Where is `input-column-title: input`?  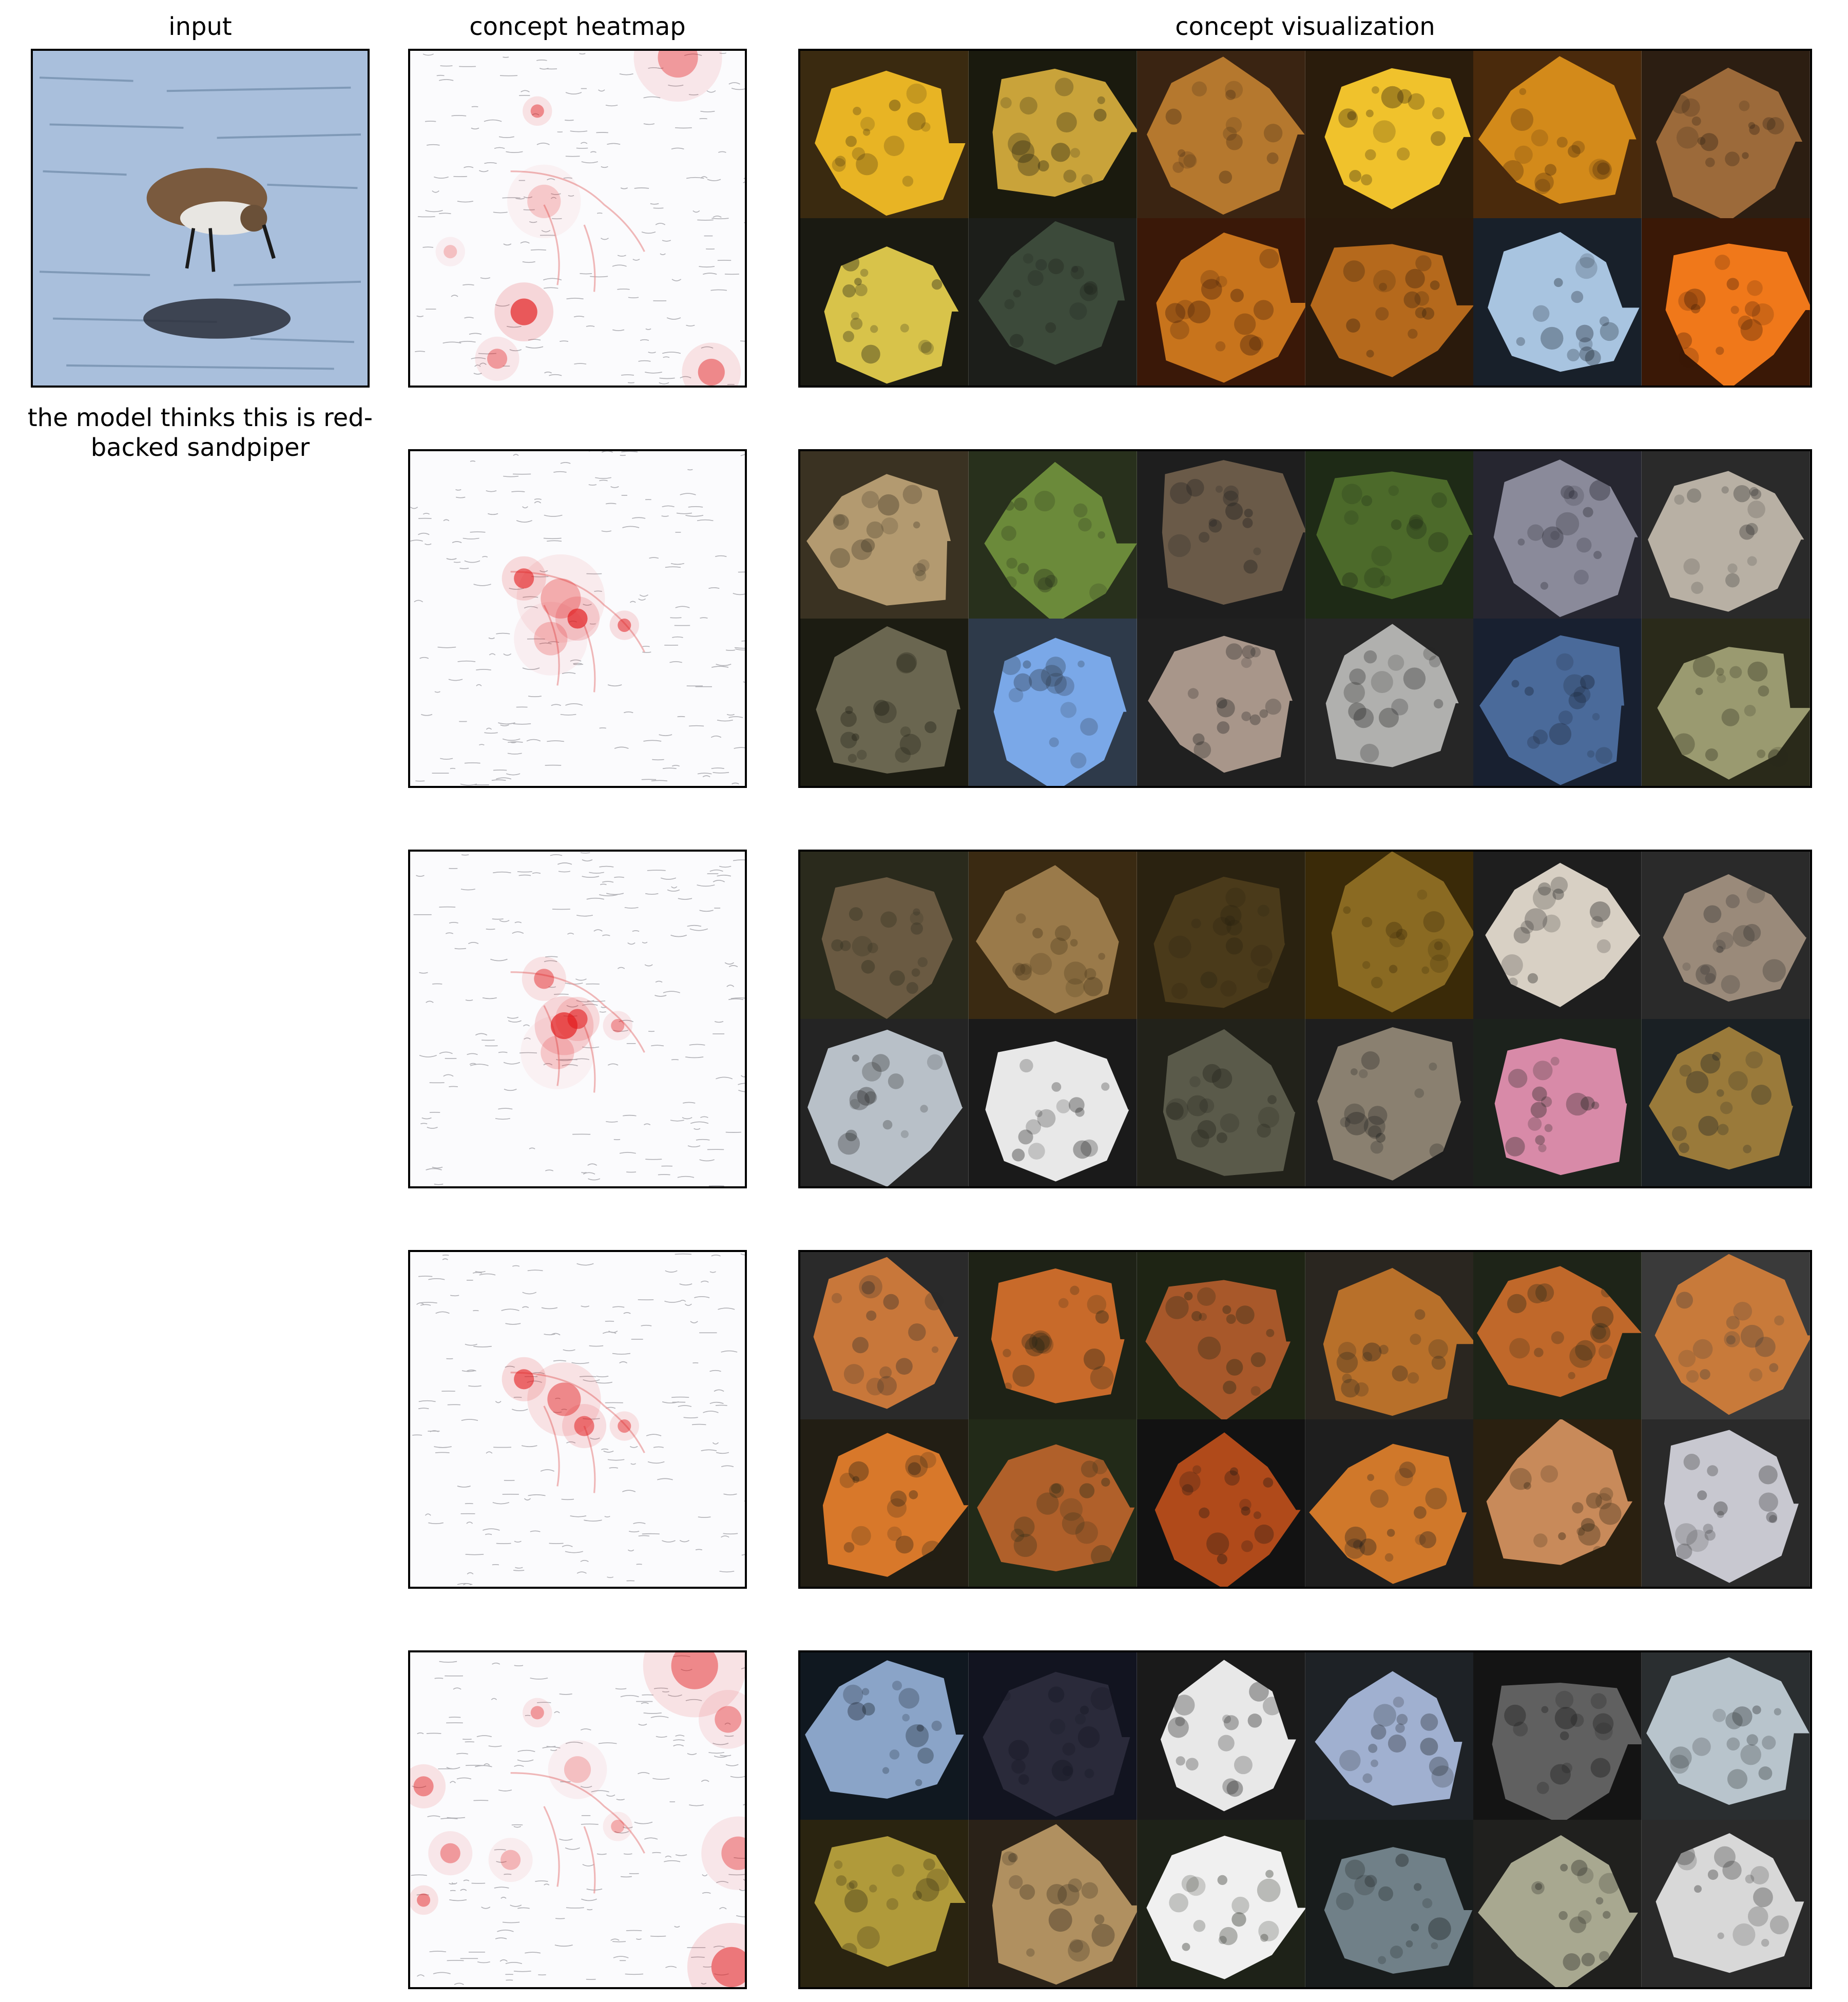 input-column-title: input is located at coordinates (200, 26).